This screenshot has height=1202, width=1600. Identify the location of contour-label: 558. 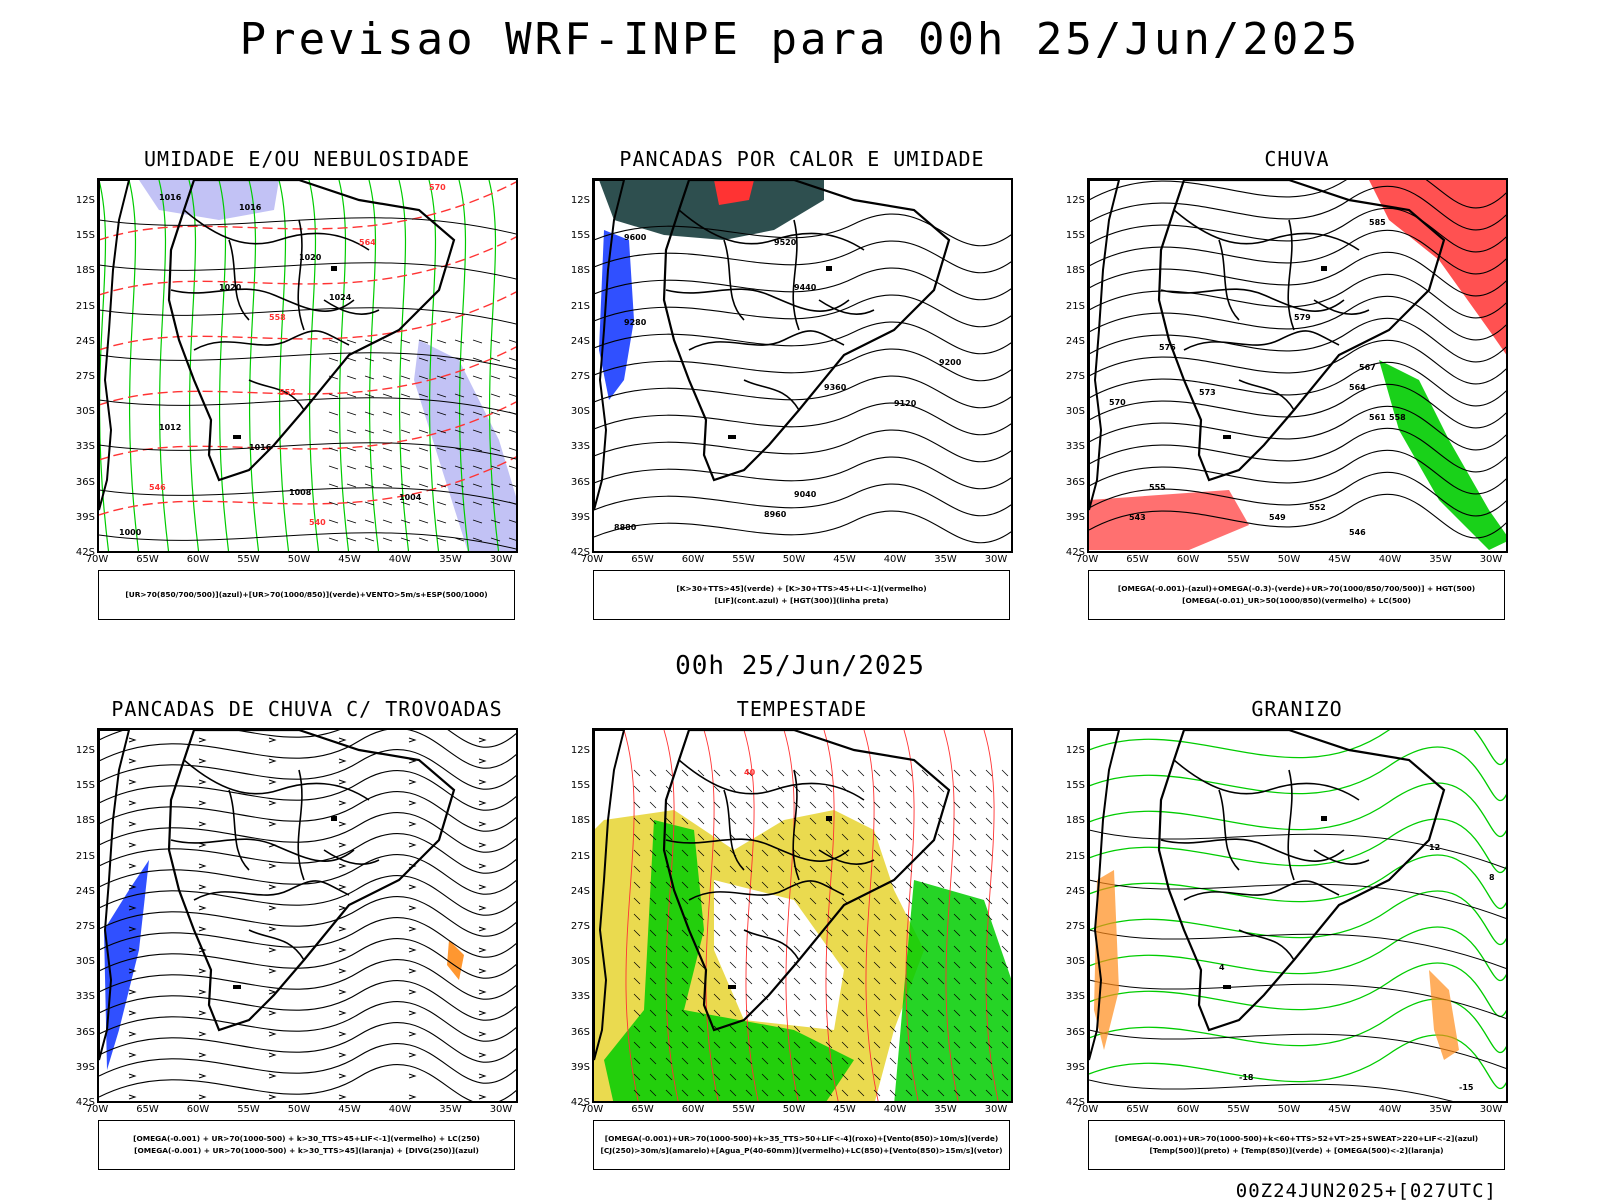
(277, 317).